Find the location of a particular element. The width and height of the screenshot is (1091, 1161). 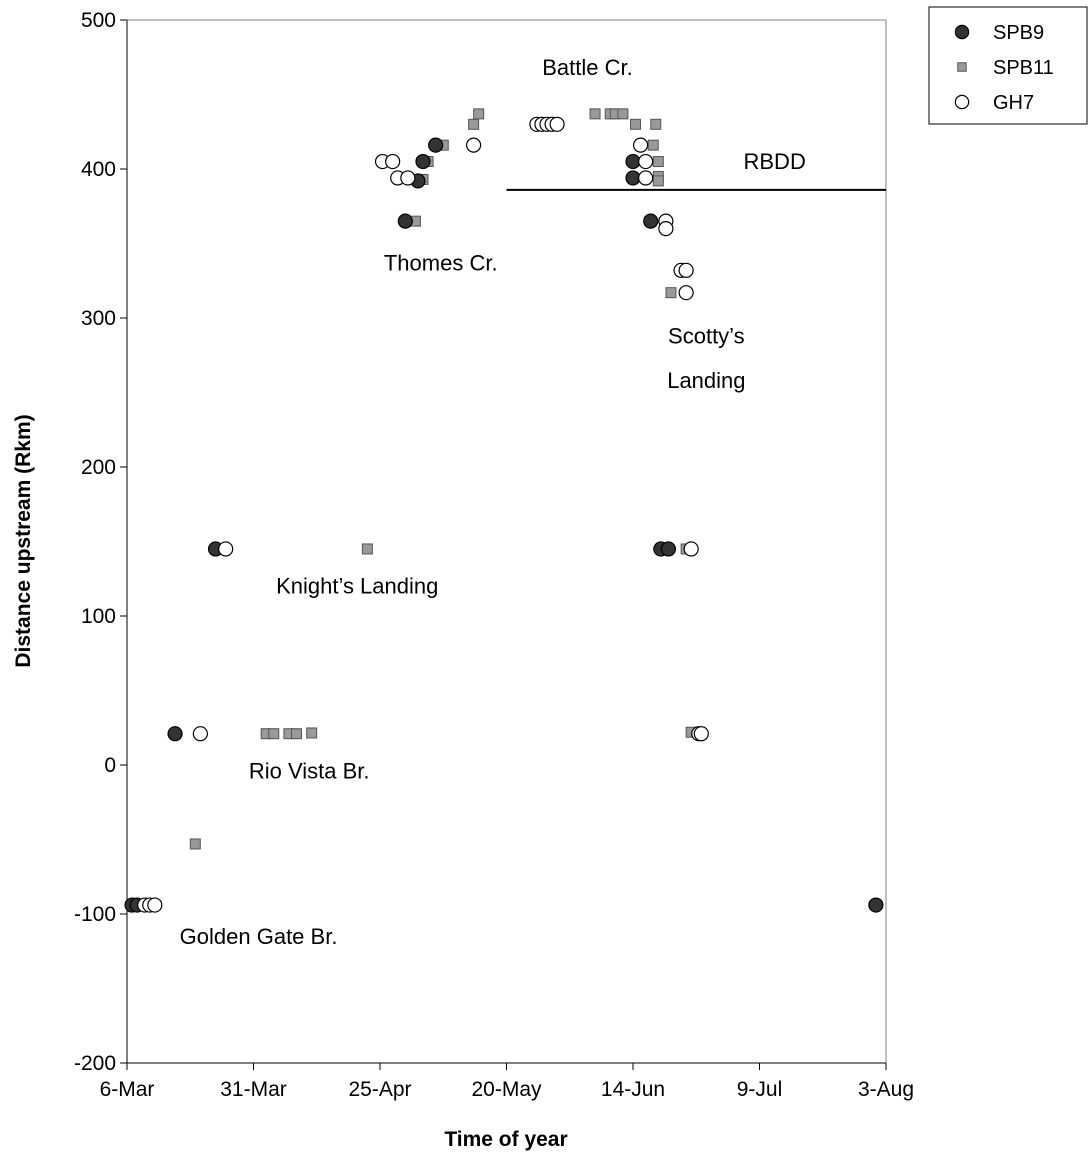

x-tick-label: 9-Jul is located at coordinates (760, 1089).